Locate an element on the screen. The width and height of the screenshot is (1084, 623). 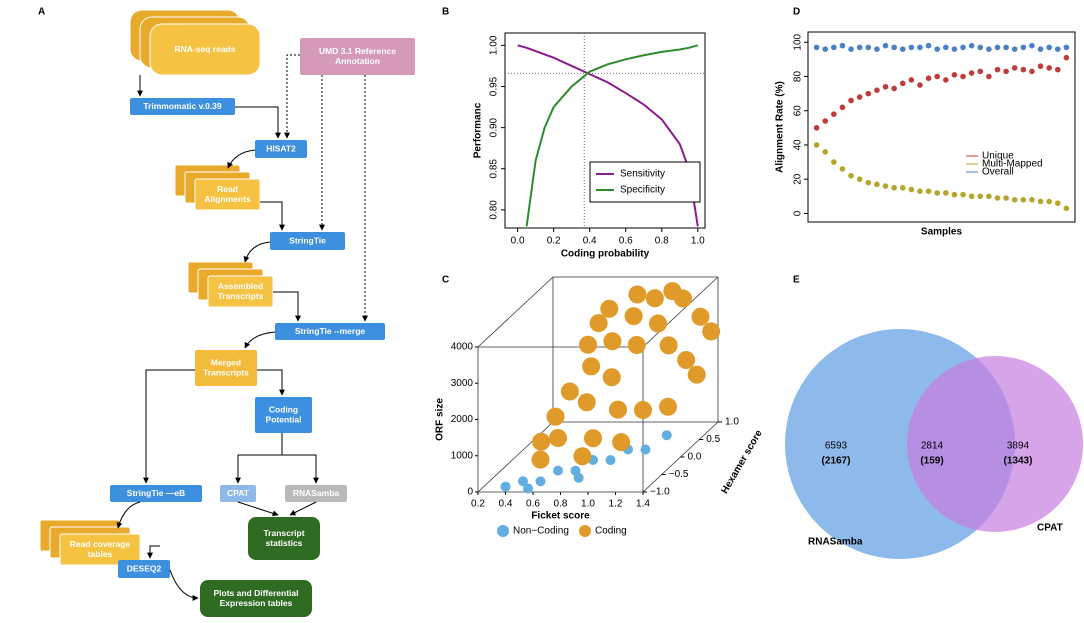
z-tick-label: −0.5 is located at coordinates (679, 474).